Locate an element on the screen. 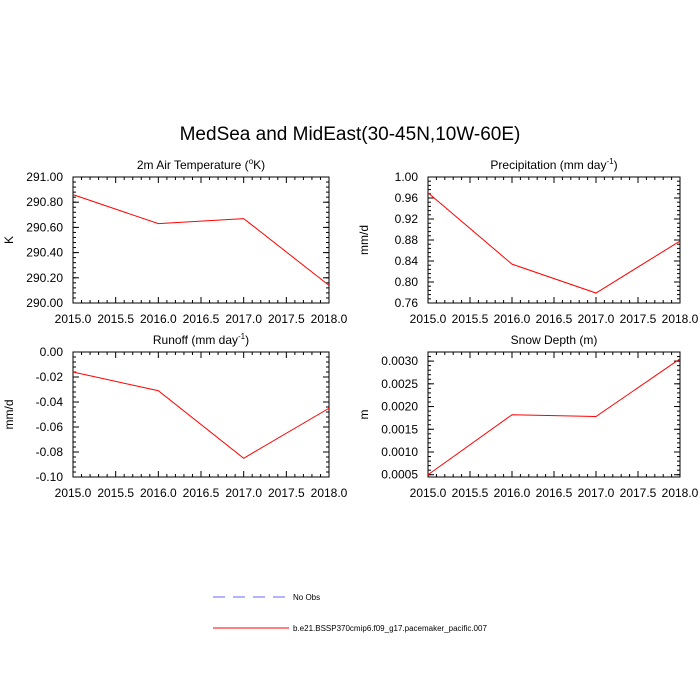  panel-title: 2m Air Temperature (oK) is located at coordinates (201, 164).